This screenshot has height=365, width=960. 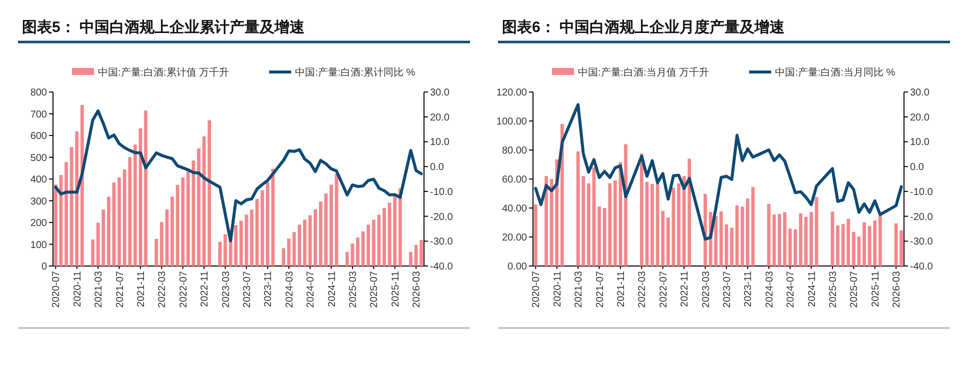 What do you see at coordinates (164, 72) in the screenshot?
I see `legend-label: 中国:产量:白酒:累计值 万千升` at bounding box center [164, 72].